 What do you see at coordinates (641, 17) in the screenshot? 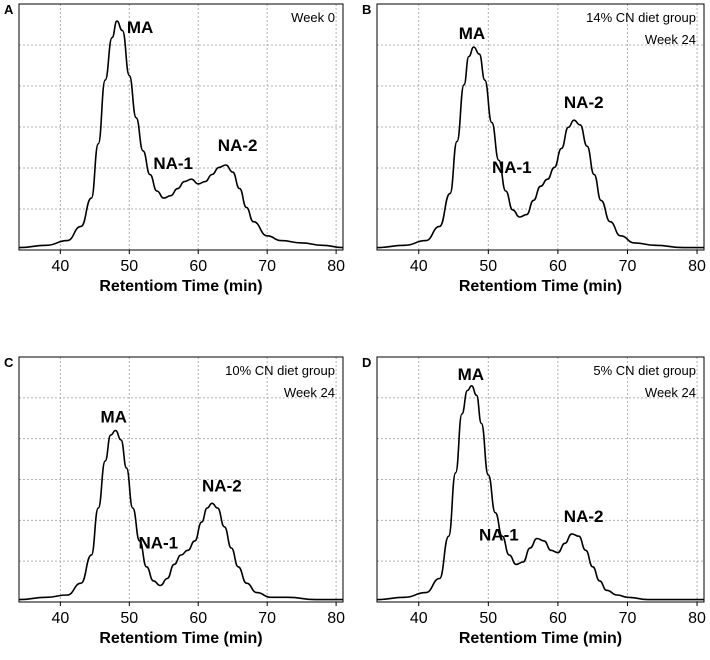
I see `condition-label-b: 14% CN diet group` at bounding box center [641, 17].